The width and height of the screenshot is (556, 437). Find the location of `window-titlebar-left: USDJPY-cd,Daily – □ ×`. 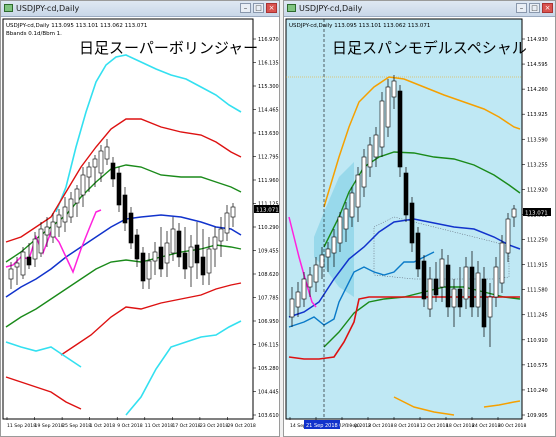

window-titlebar-left: USDJPY-cd,Daily – □ × is located at coordinates (140, 9).